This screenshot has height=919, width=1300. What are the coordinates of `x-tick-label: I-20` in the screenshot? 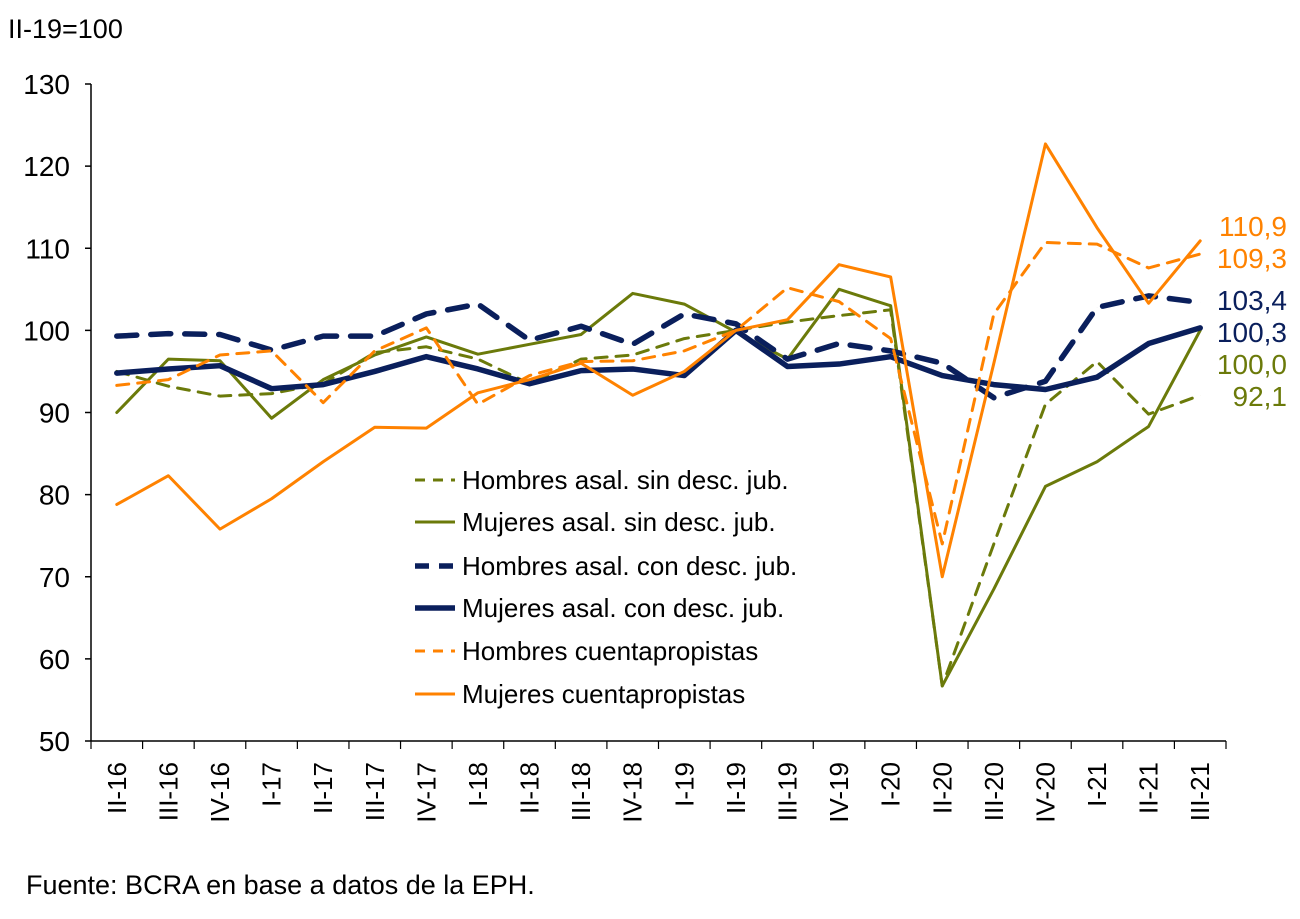 It's located at (891, 784).